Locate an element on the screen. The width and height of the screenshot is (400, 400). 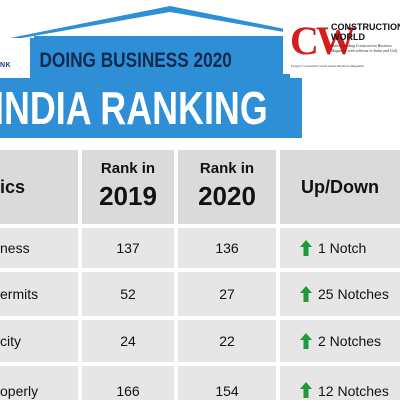
header-2019-year: 2019 is located at coordinates (128, 196).